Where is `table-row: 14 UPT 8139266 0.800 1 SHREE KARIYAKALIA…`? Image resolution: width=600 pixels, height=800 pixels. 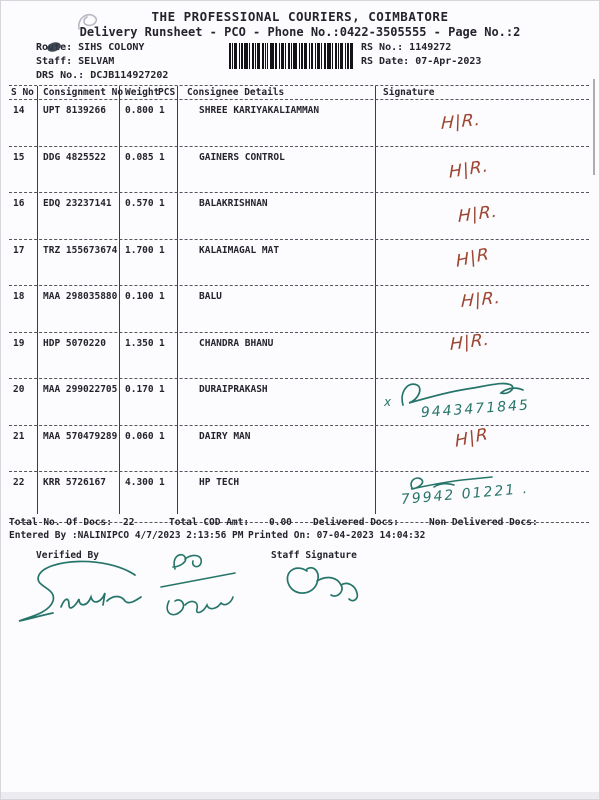 table-row: 14 UPT 8139266 0.800 1 SHREE KARIYAKALIA… is located at coordinates (299, 123).